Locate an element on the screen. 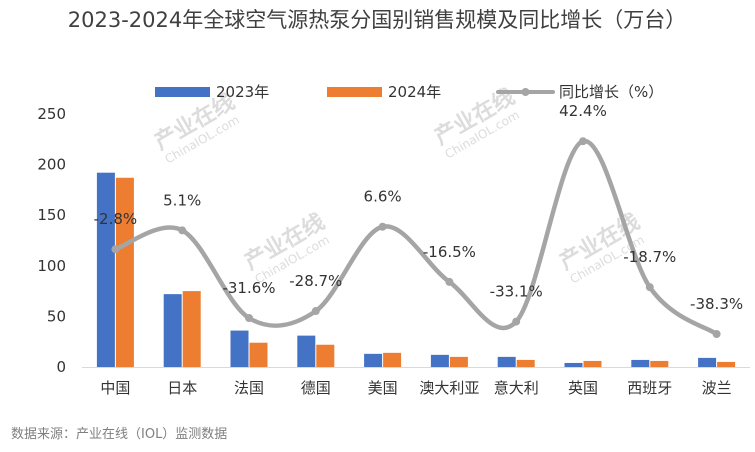 This screenshot has width=755, height=452. legend-swatch-2024 is located at coordinates (354, 92).